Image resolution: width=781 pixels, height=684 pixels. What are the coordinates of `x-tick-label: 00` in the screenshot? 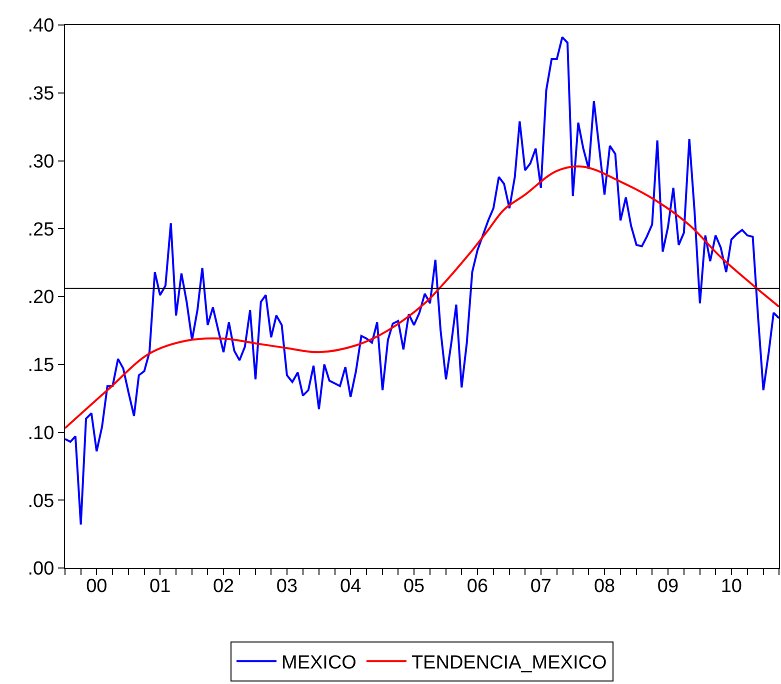 It's located at (97, 586).